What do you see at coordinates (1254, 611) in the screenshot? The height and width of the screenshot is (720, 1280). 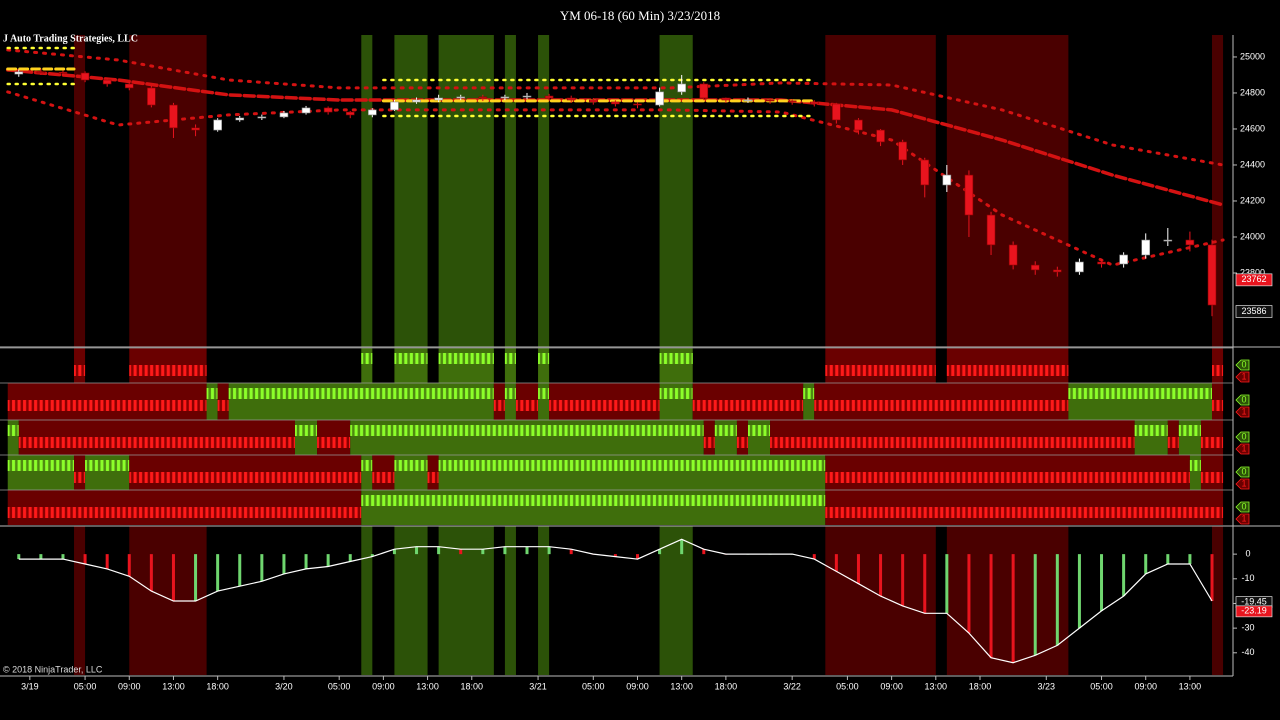 I see `osc-marker-box` at bounding box center [1254, 611].